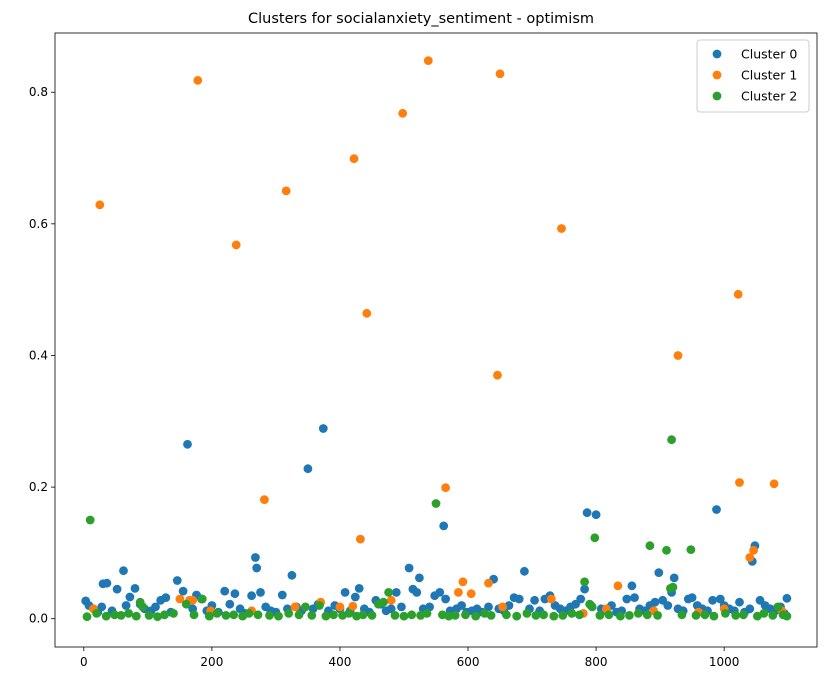 Image resolution: width=826 pixels, height=682 pixels. I want to click on y-tick-label: 0.8, so click(38, 92).